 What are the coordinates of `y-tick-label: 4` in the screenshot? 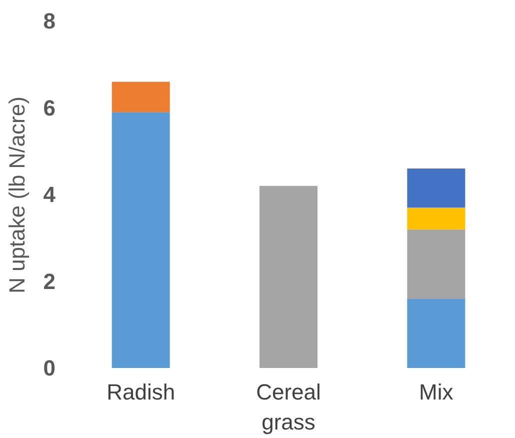 It's located at (49, 194).